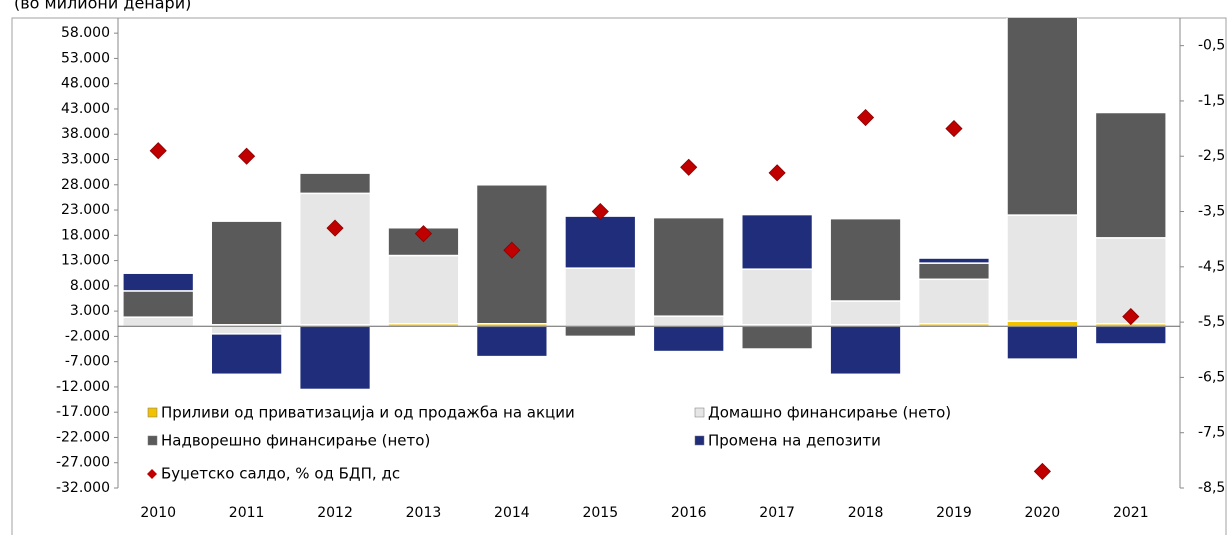 Image resolution: width=1229 pixels, height=535 pixels. What do you see at coordinates (1211, 212) in the screenshot?
I see `y2-tick-label: -3,5` at bounding box center [1211, 212].